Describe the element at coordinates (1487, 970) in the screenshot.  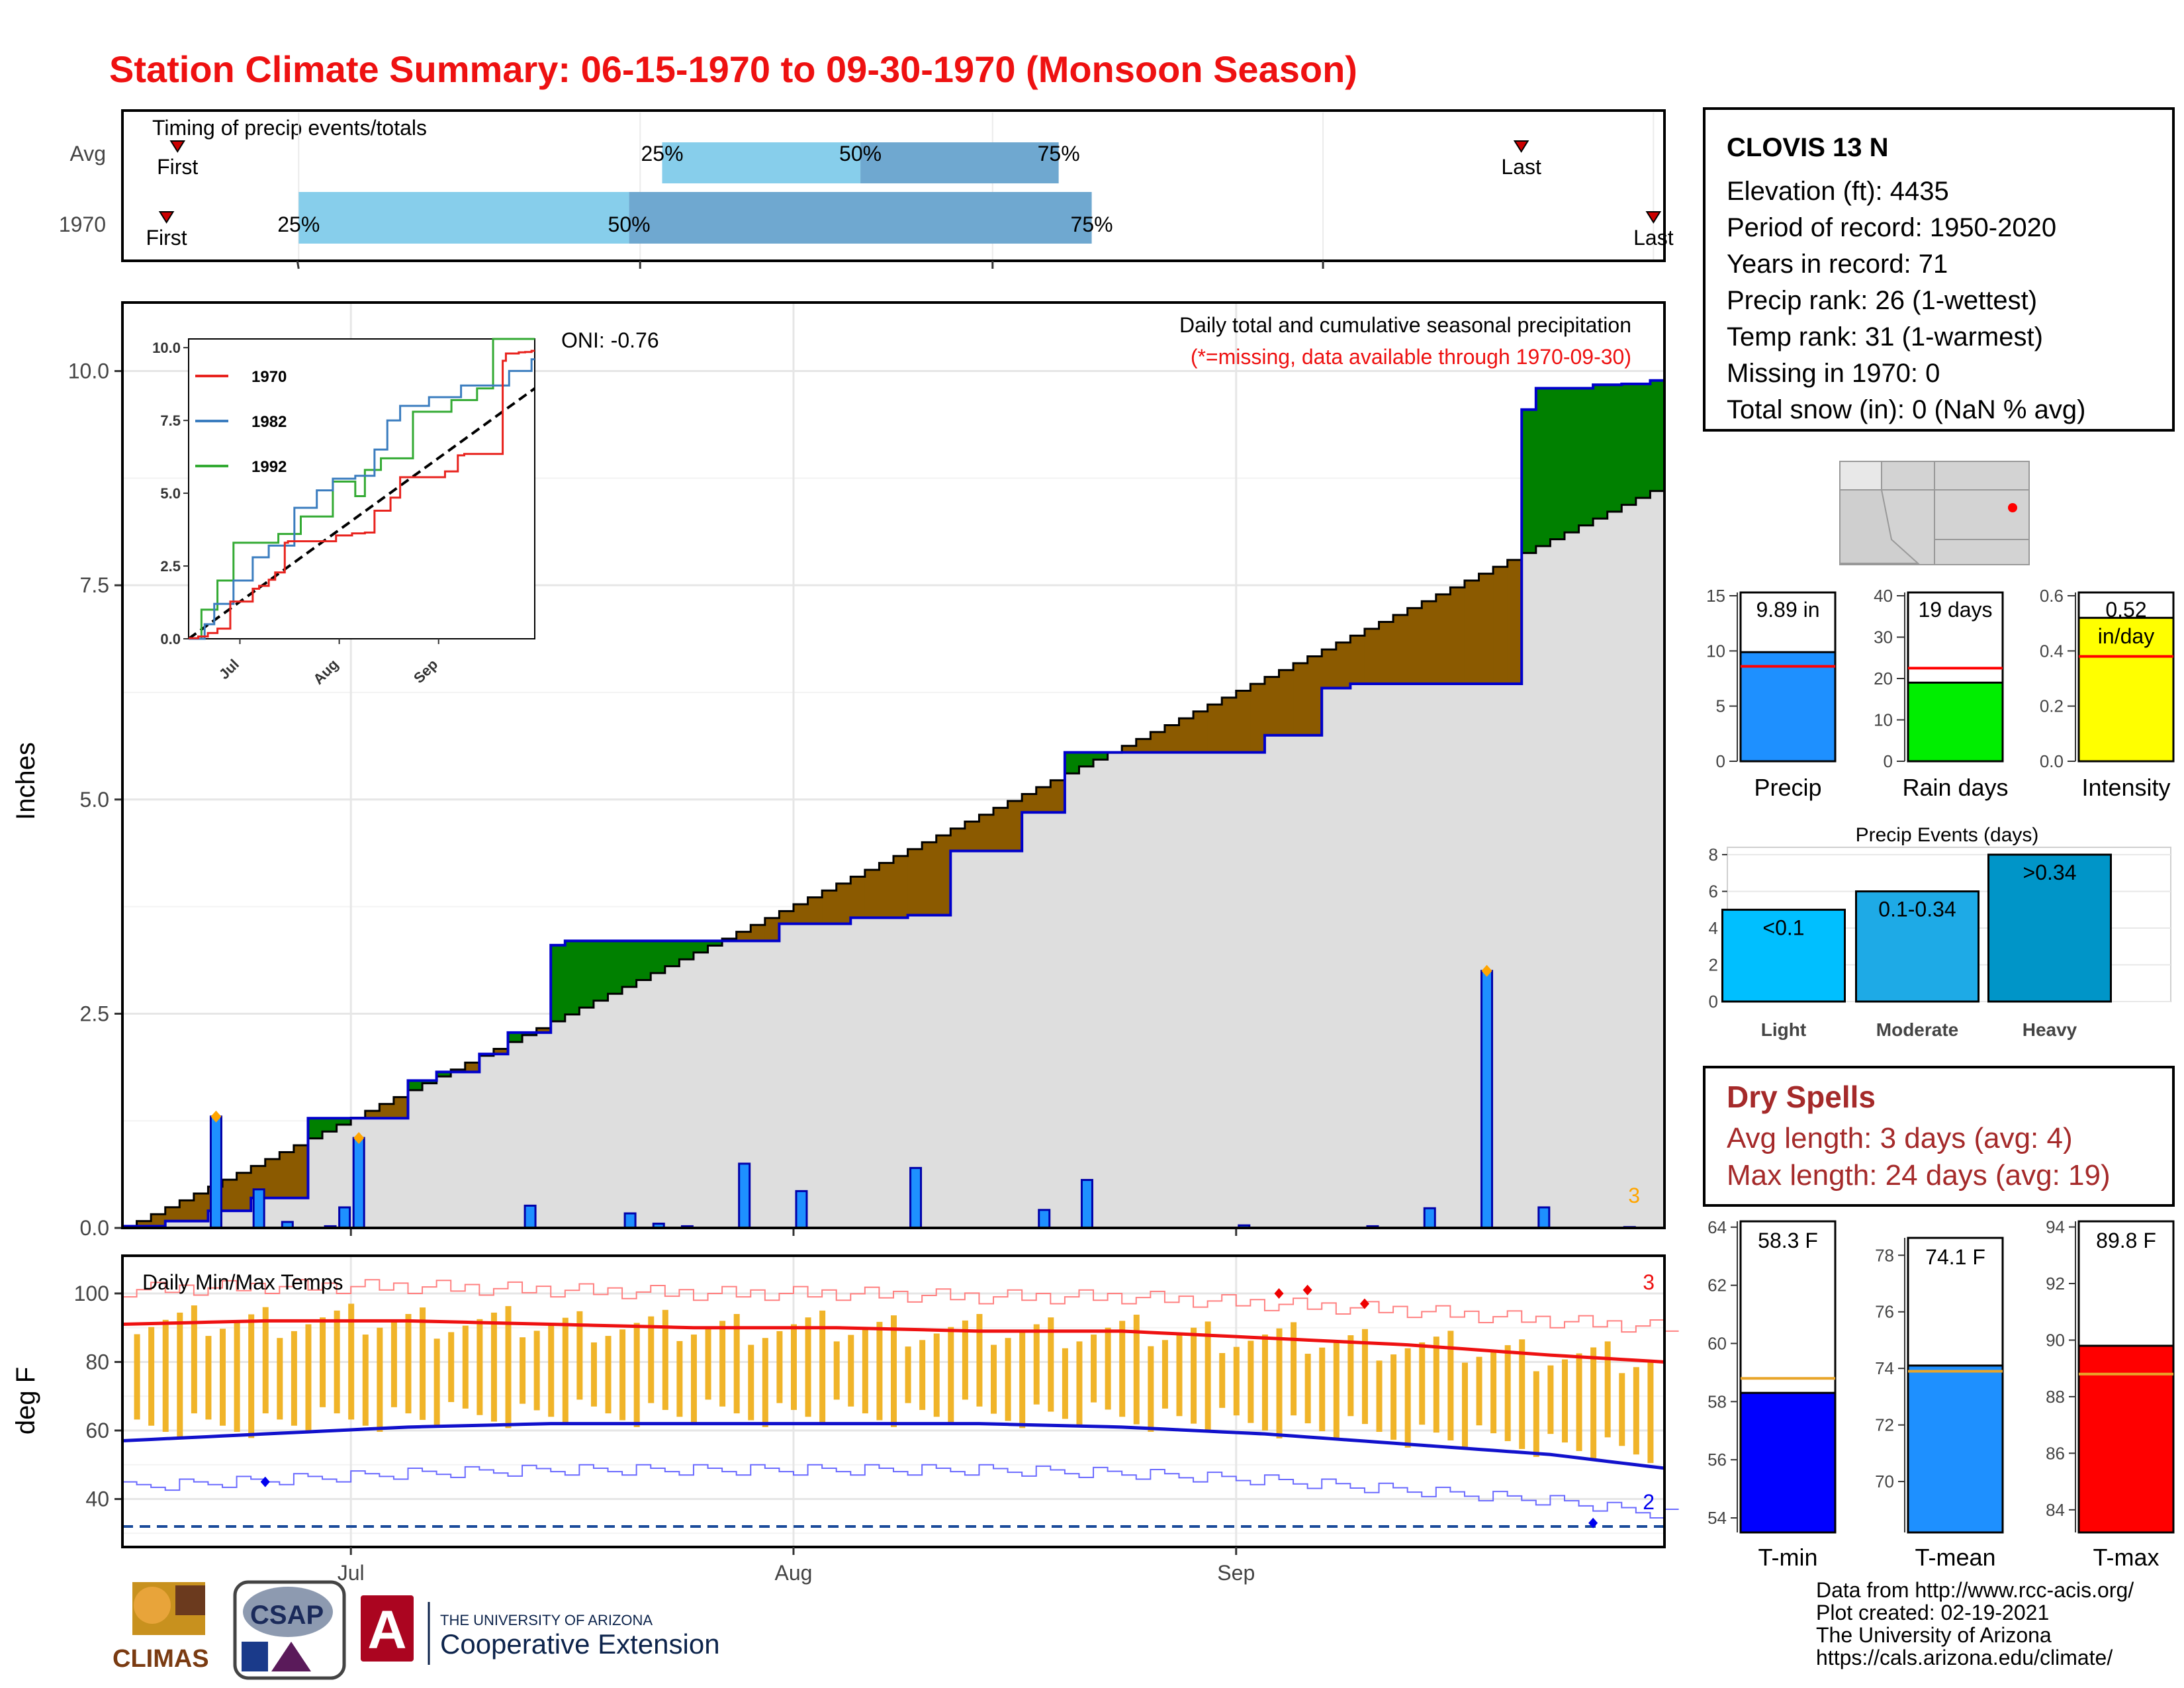
I see `record-marker` at that location.